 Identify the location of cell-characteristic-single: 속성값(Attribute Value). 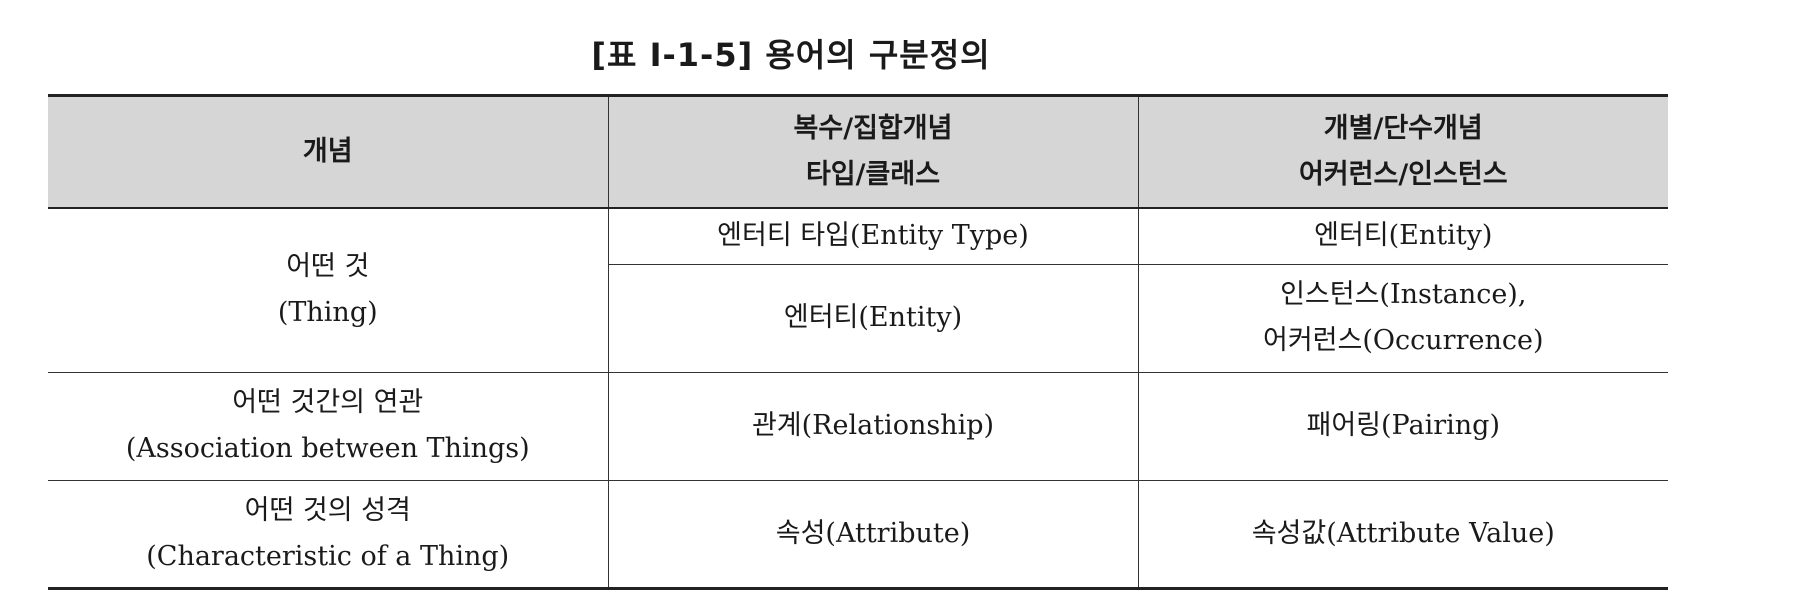
(1402, 535).